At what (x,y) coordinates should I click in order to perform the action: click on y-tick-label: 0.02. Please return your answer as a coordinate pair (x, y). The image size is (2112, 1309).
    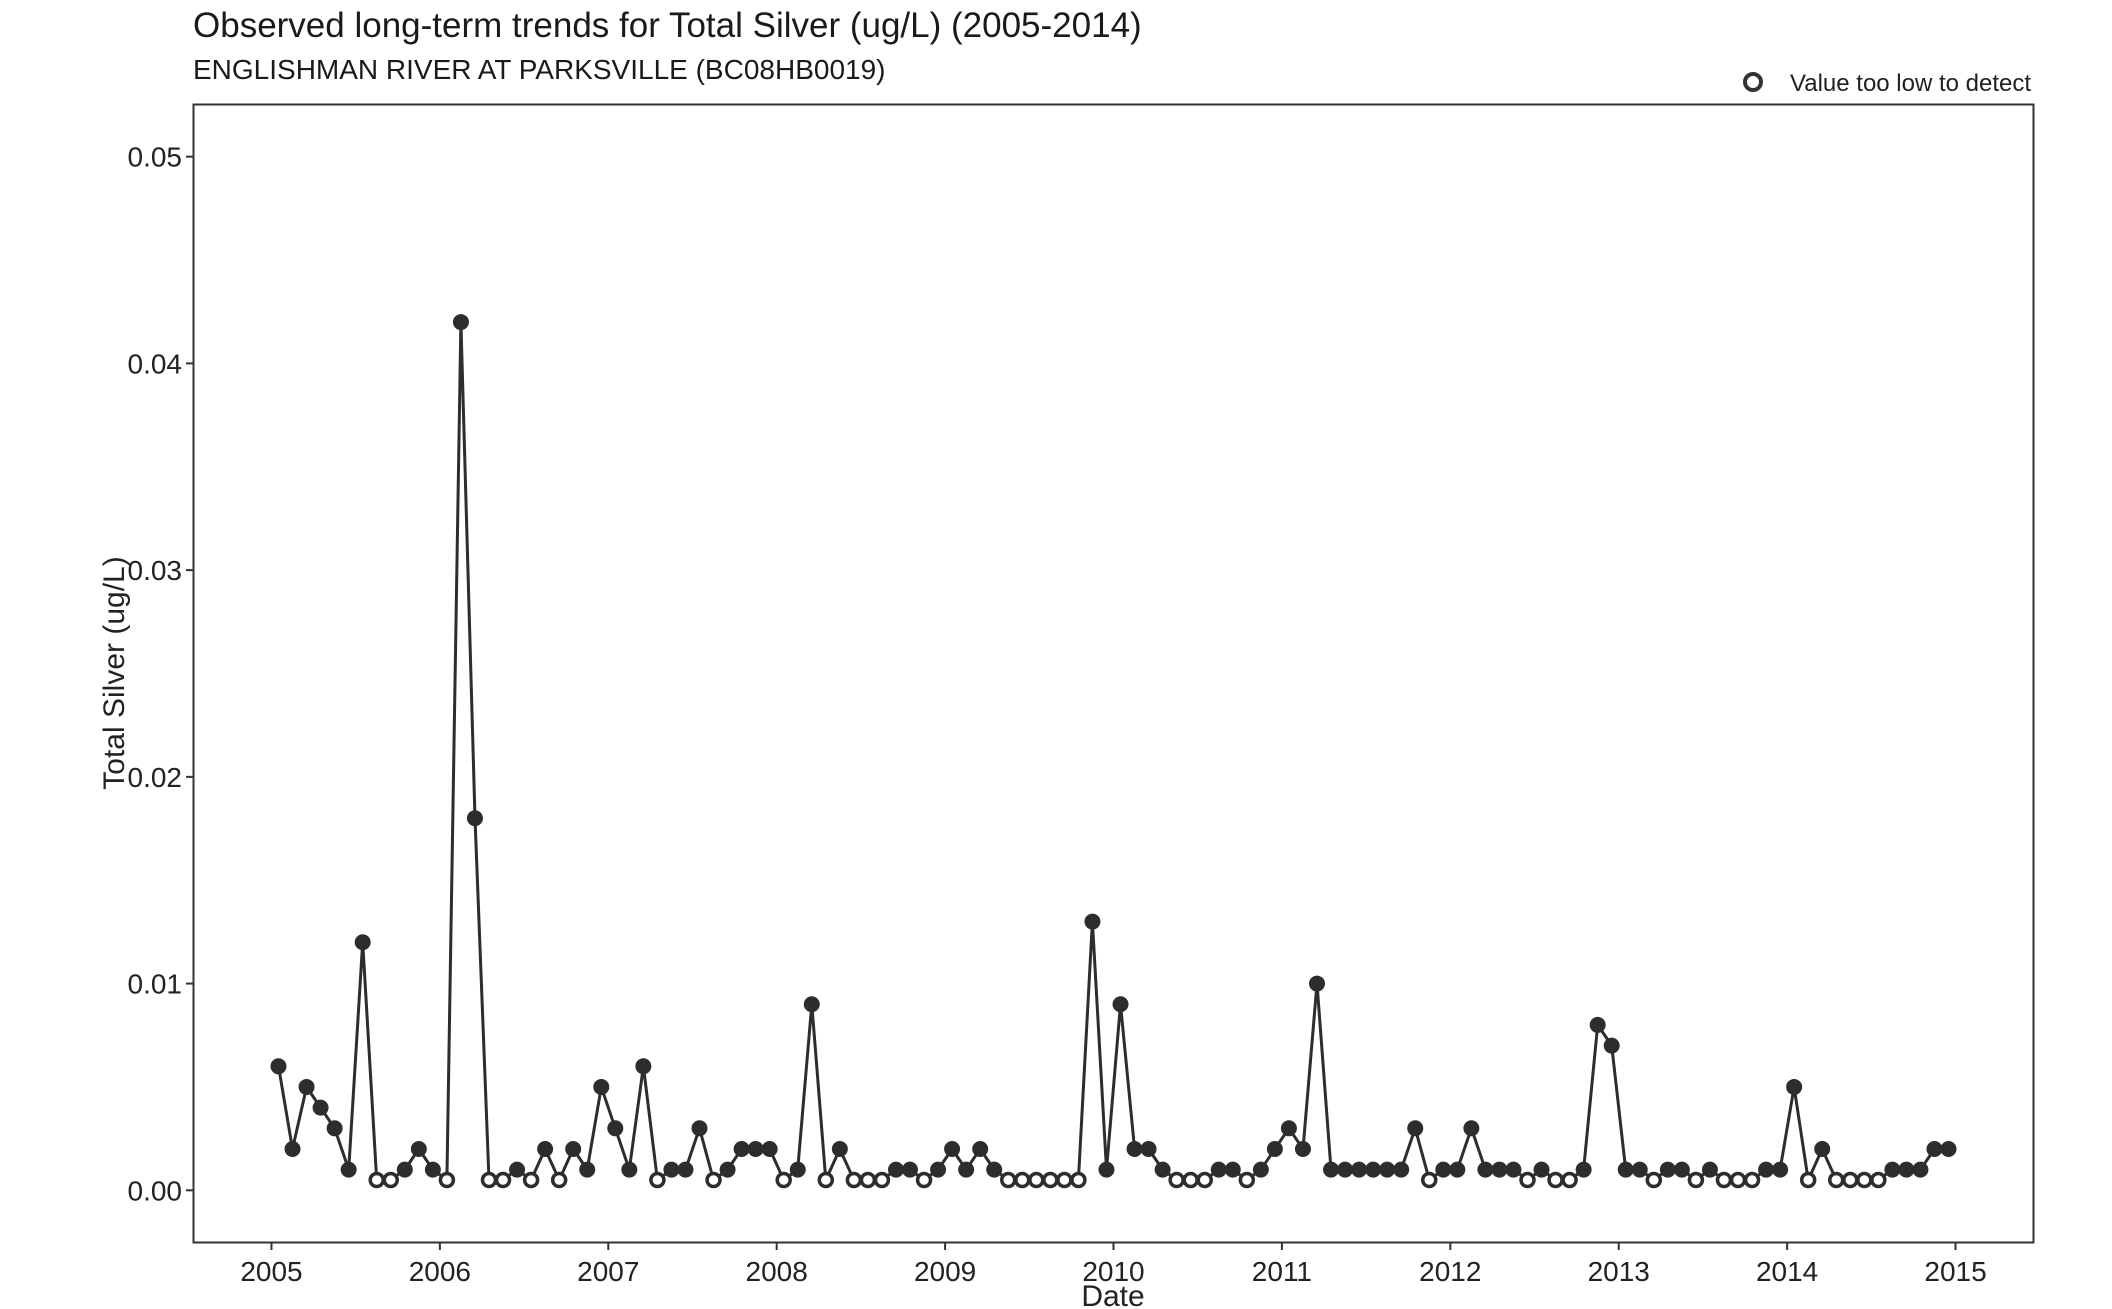
    Looking at the image, I should click on (155, 777).